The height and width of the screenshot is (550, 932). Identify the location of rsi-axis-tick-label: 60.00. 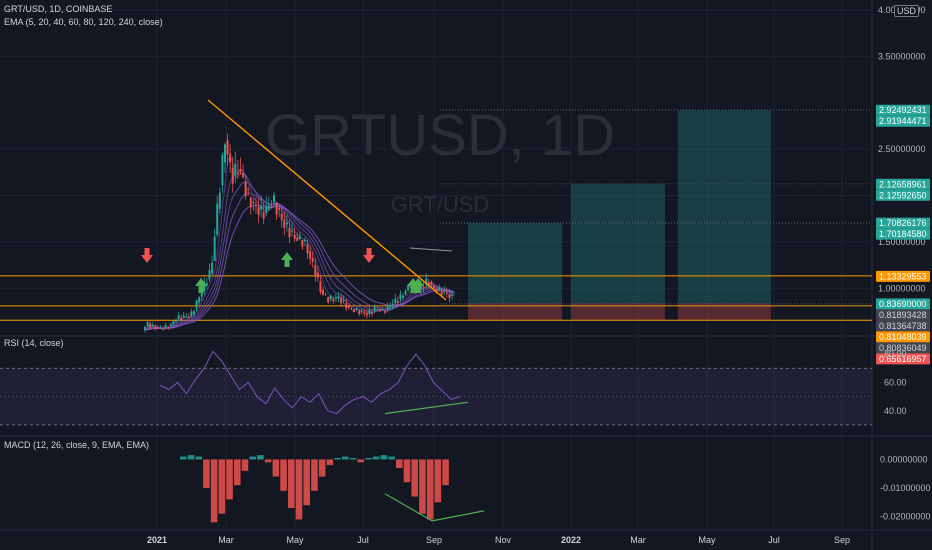
(895, 382).